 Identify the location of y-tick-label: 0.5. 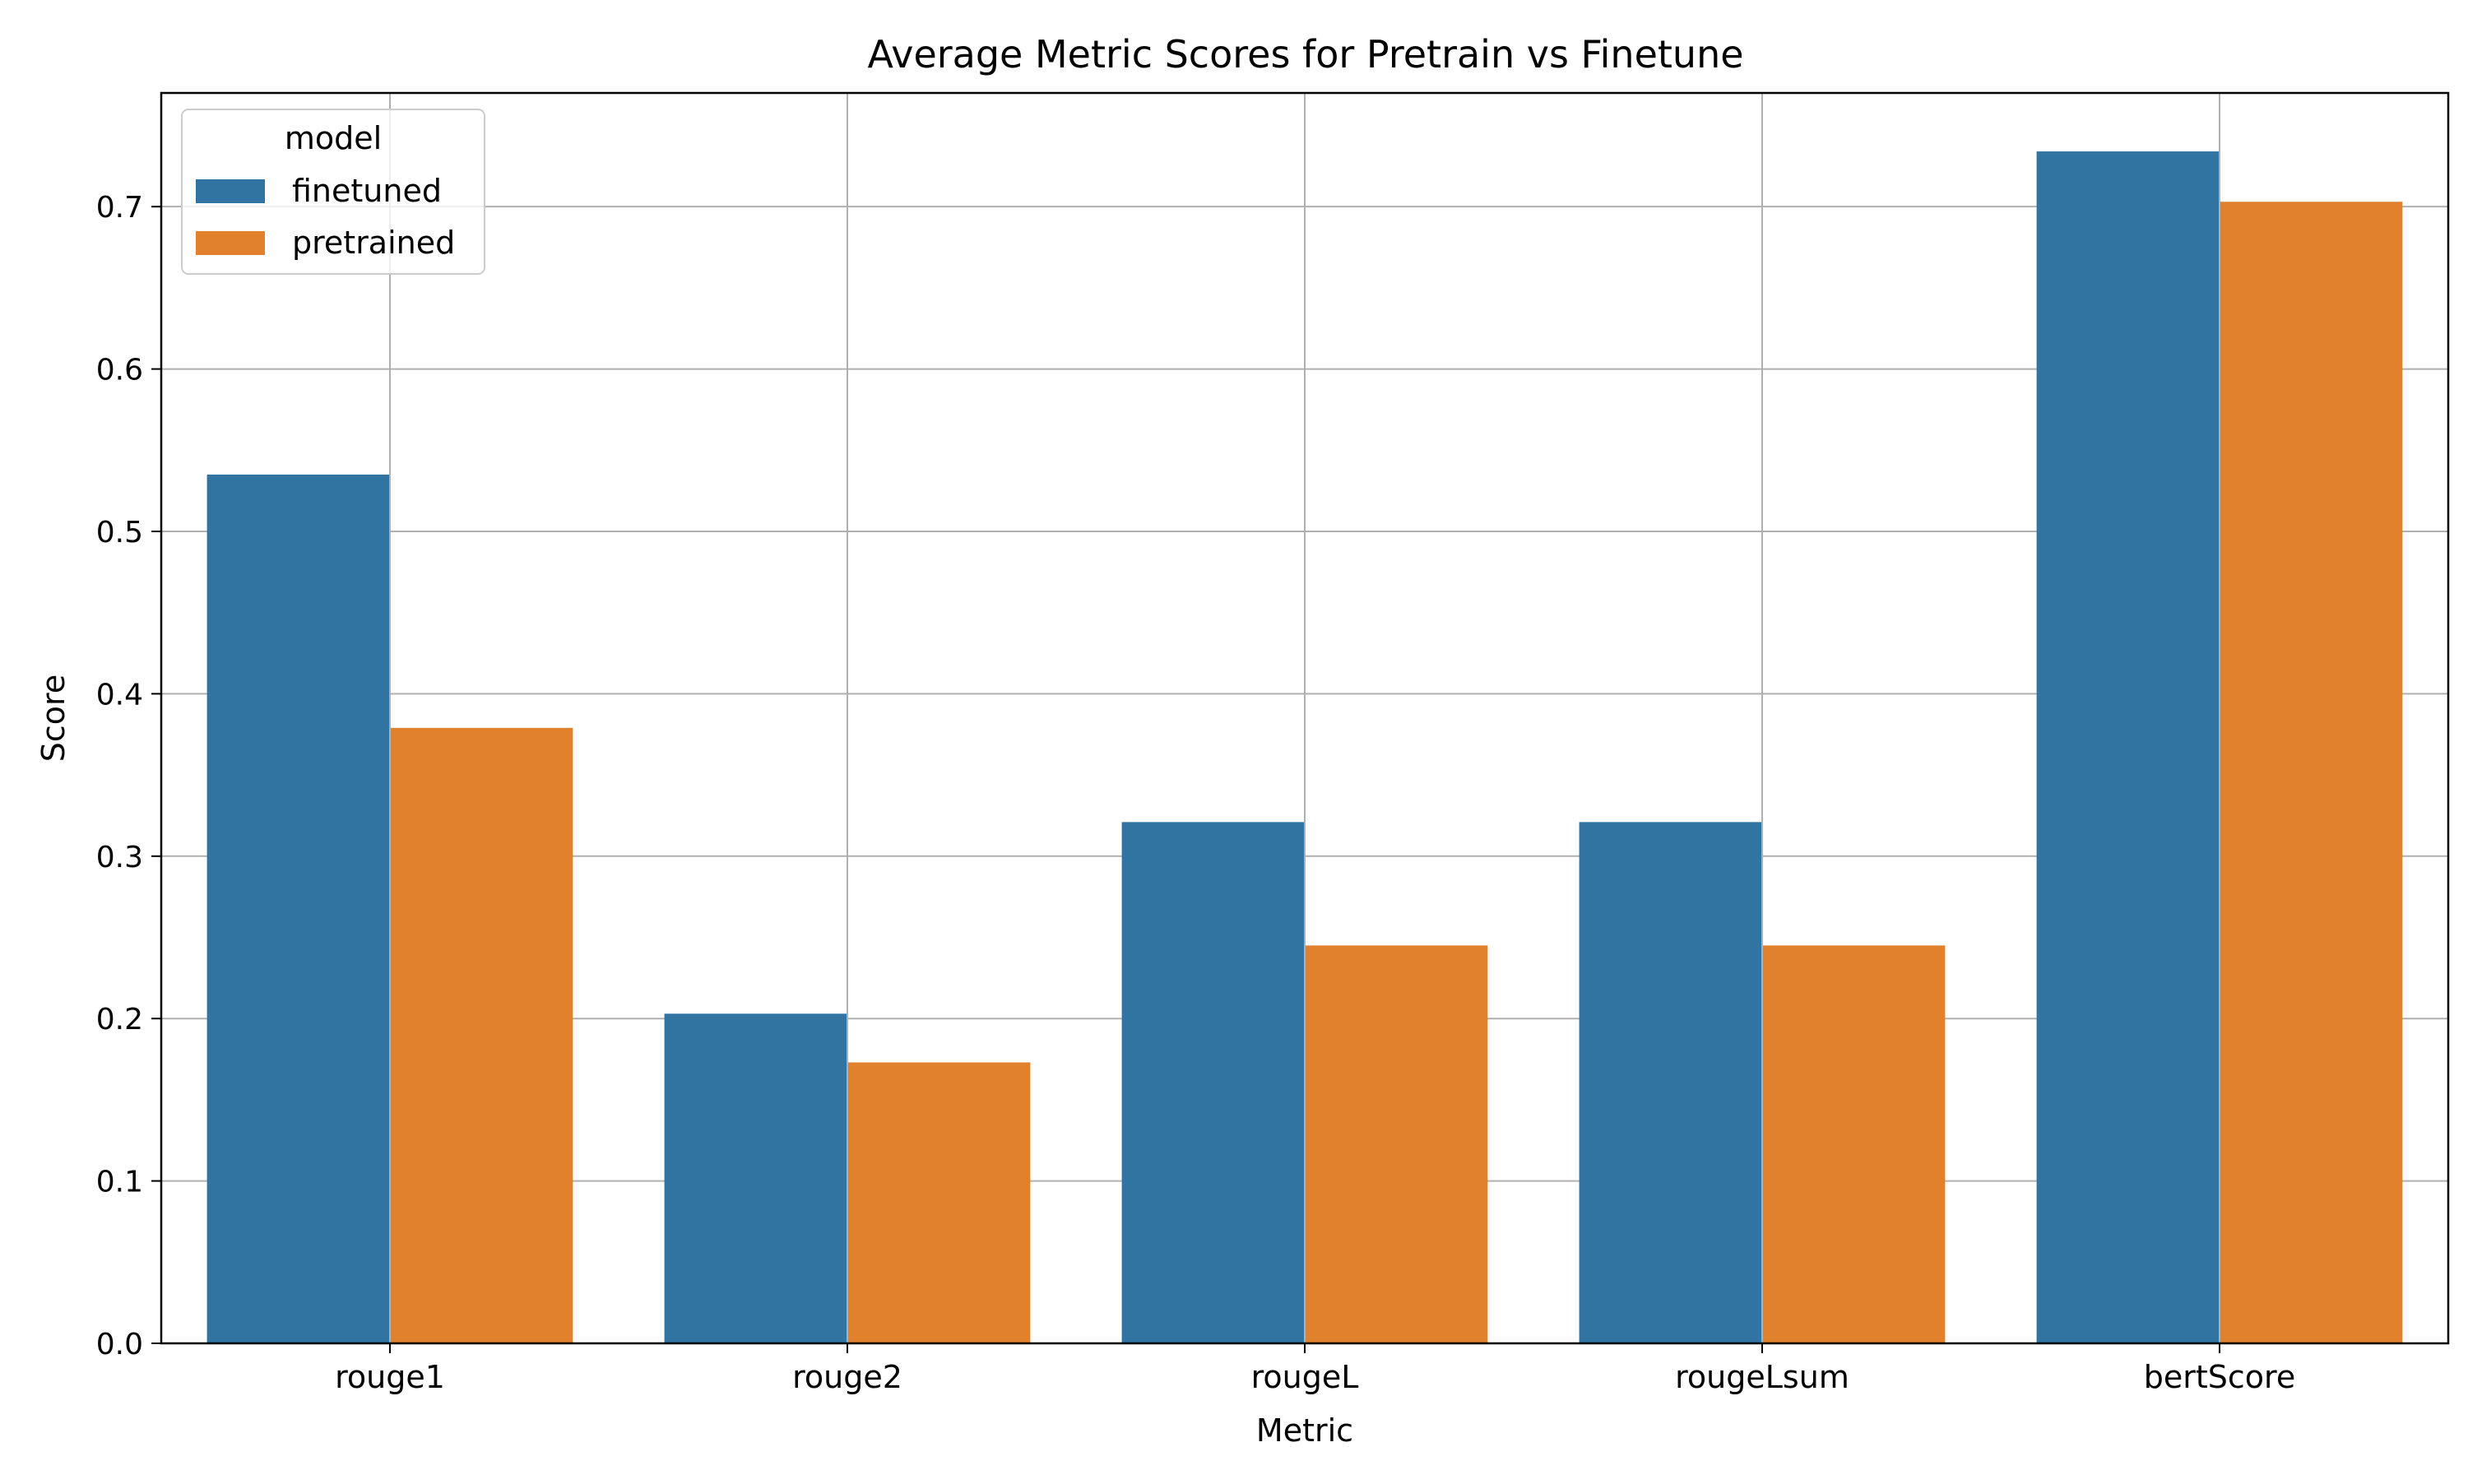
(119, 533).